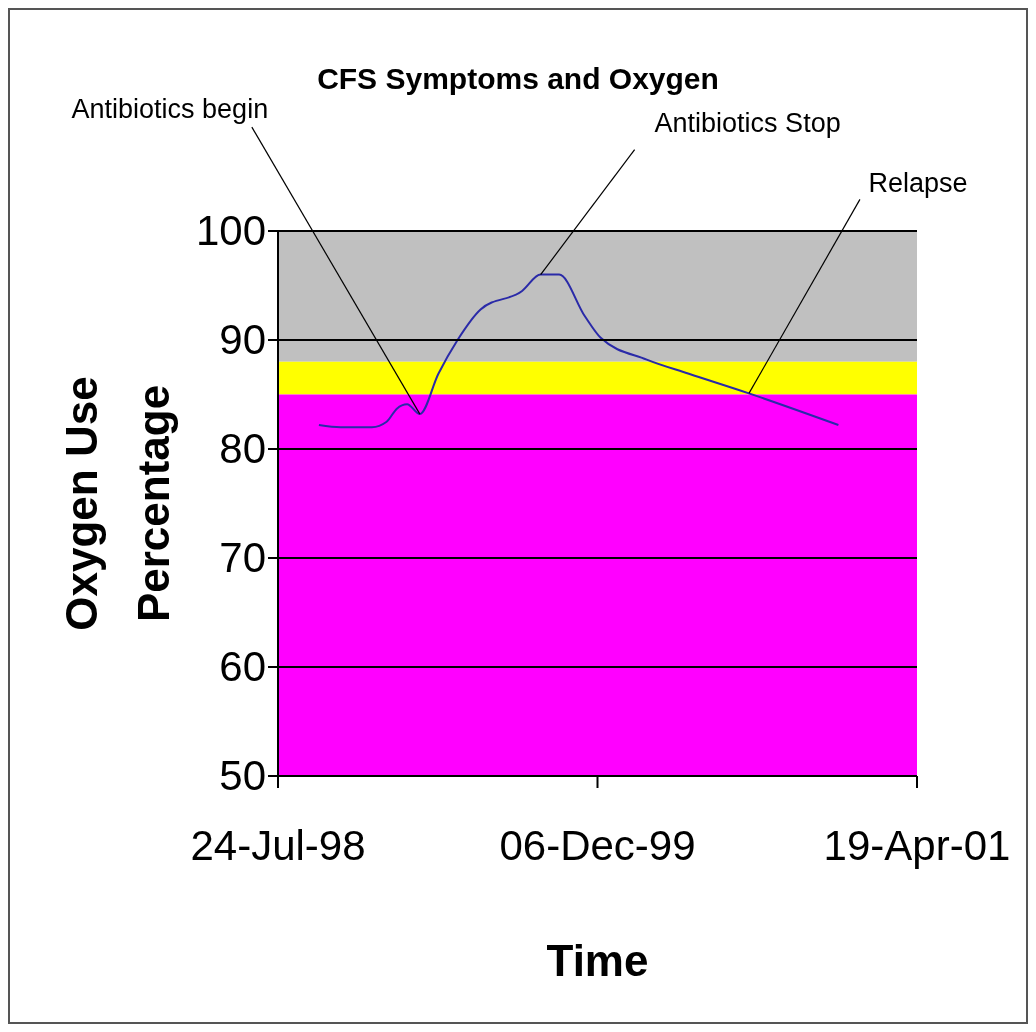 The image size is (1036, 1032). What do you see at coordinates (242, 339) in the screenshot?
I see `y-tick-label: 90` at bounding box center [242, 339].